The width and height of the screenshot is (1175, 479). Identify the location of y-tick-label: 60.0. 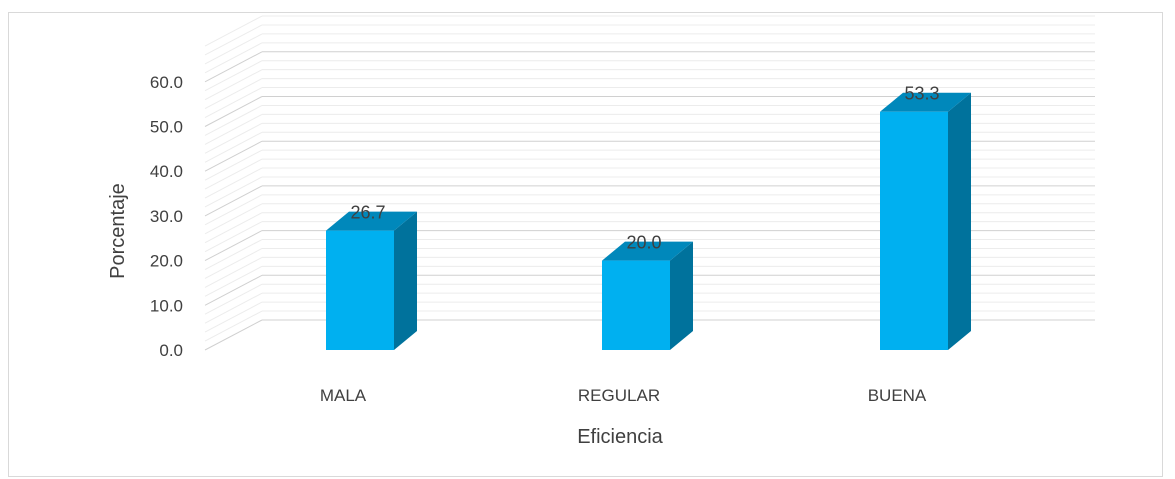
(166, 82).